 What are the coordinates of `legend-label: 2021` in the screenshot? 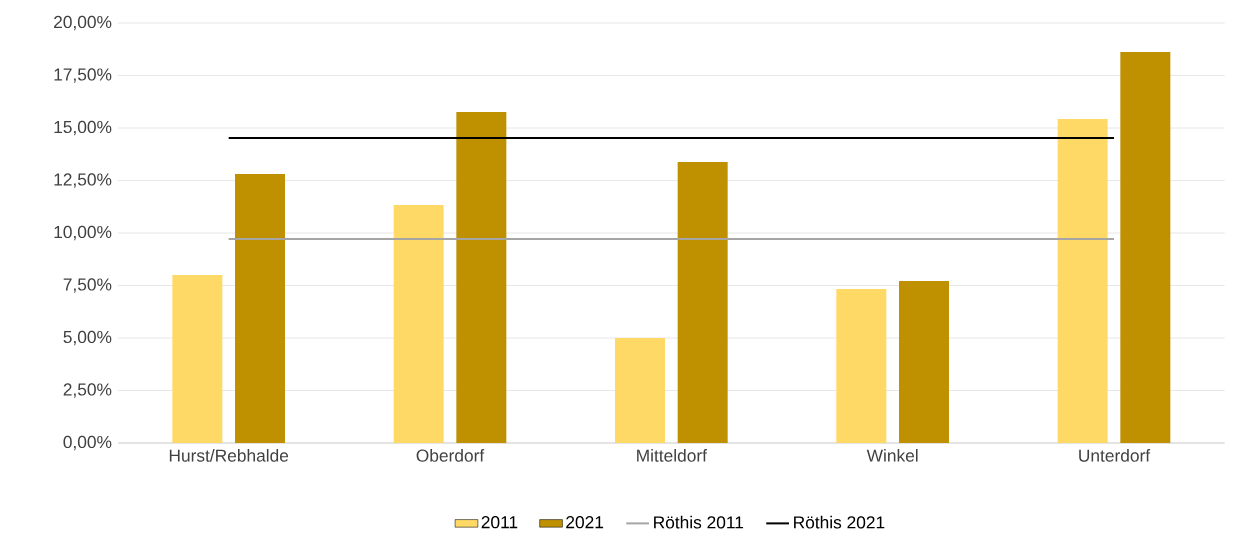 It's located at (585, 522).